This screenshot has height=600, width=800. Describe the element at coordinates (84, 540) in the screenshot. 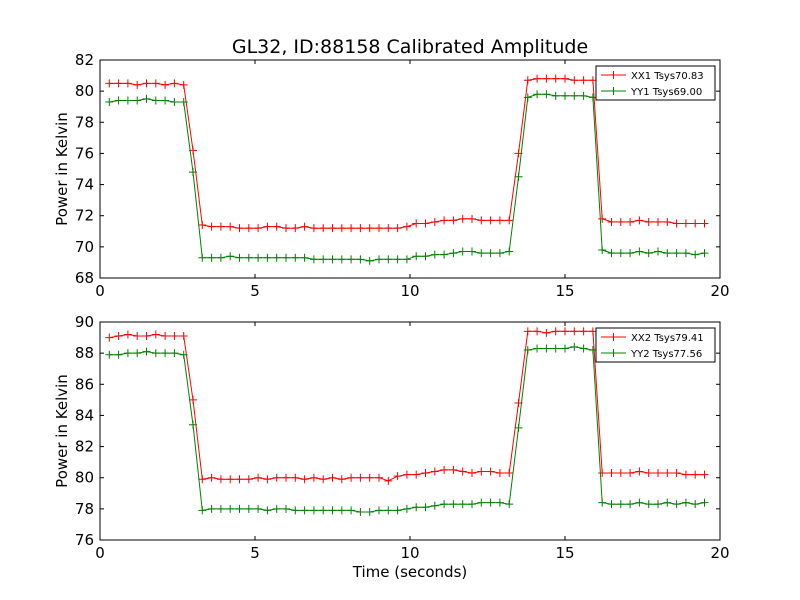

I see `y-tick-label: 76` at that location.